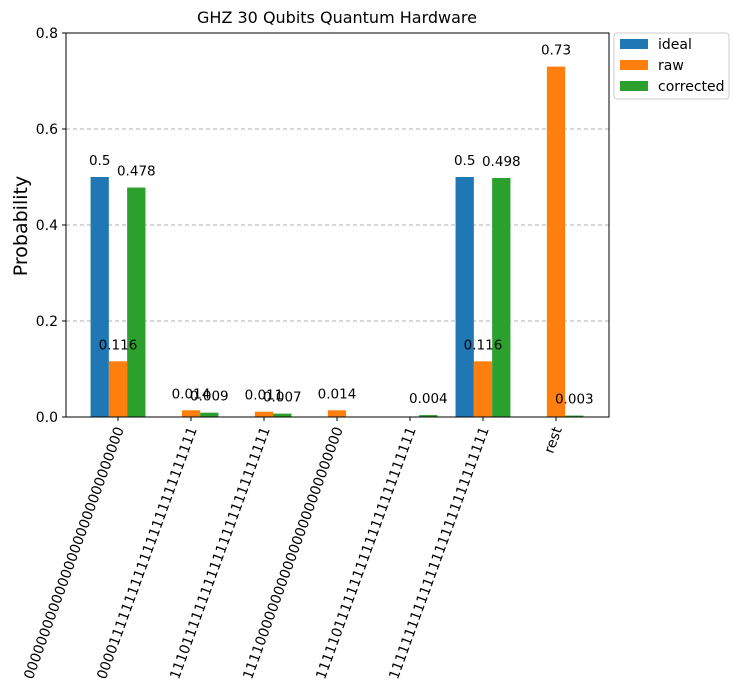  Describe the element at coordinates (634, 86) in the screenshot. I see `legend-swatch-corrected` at that location.